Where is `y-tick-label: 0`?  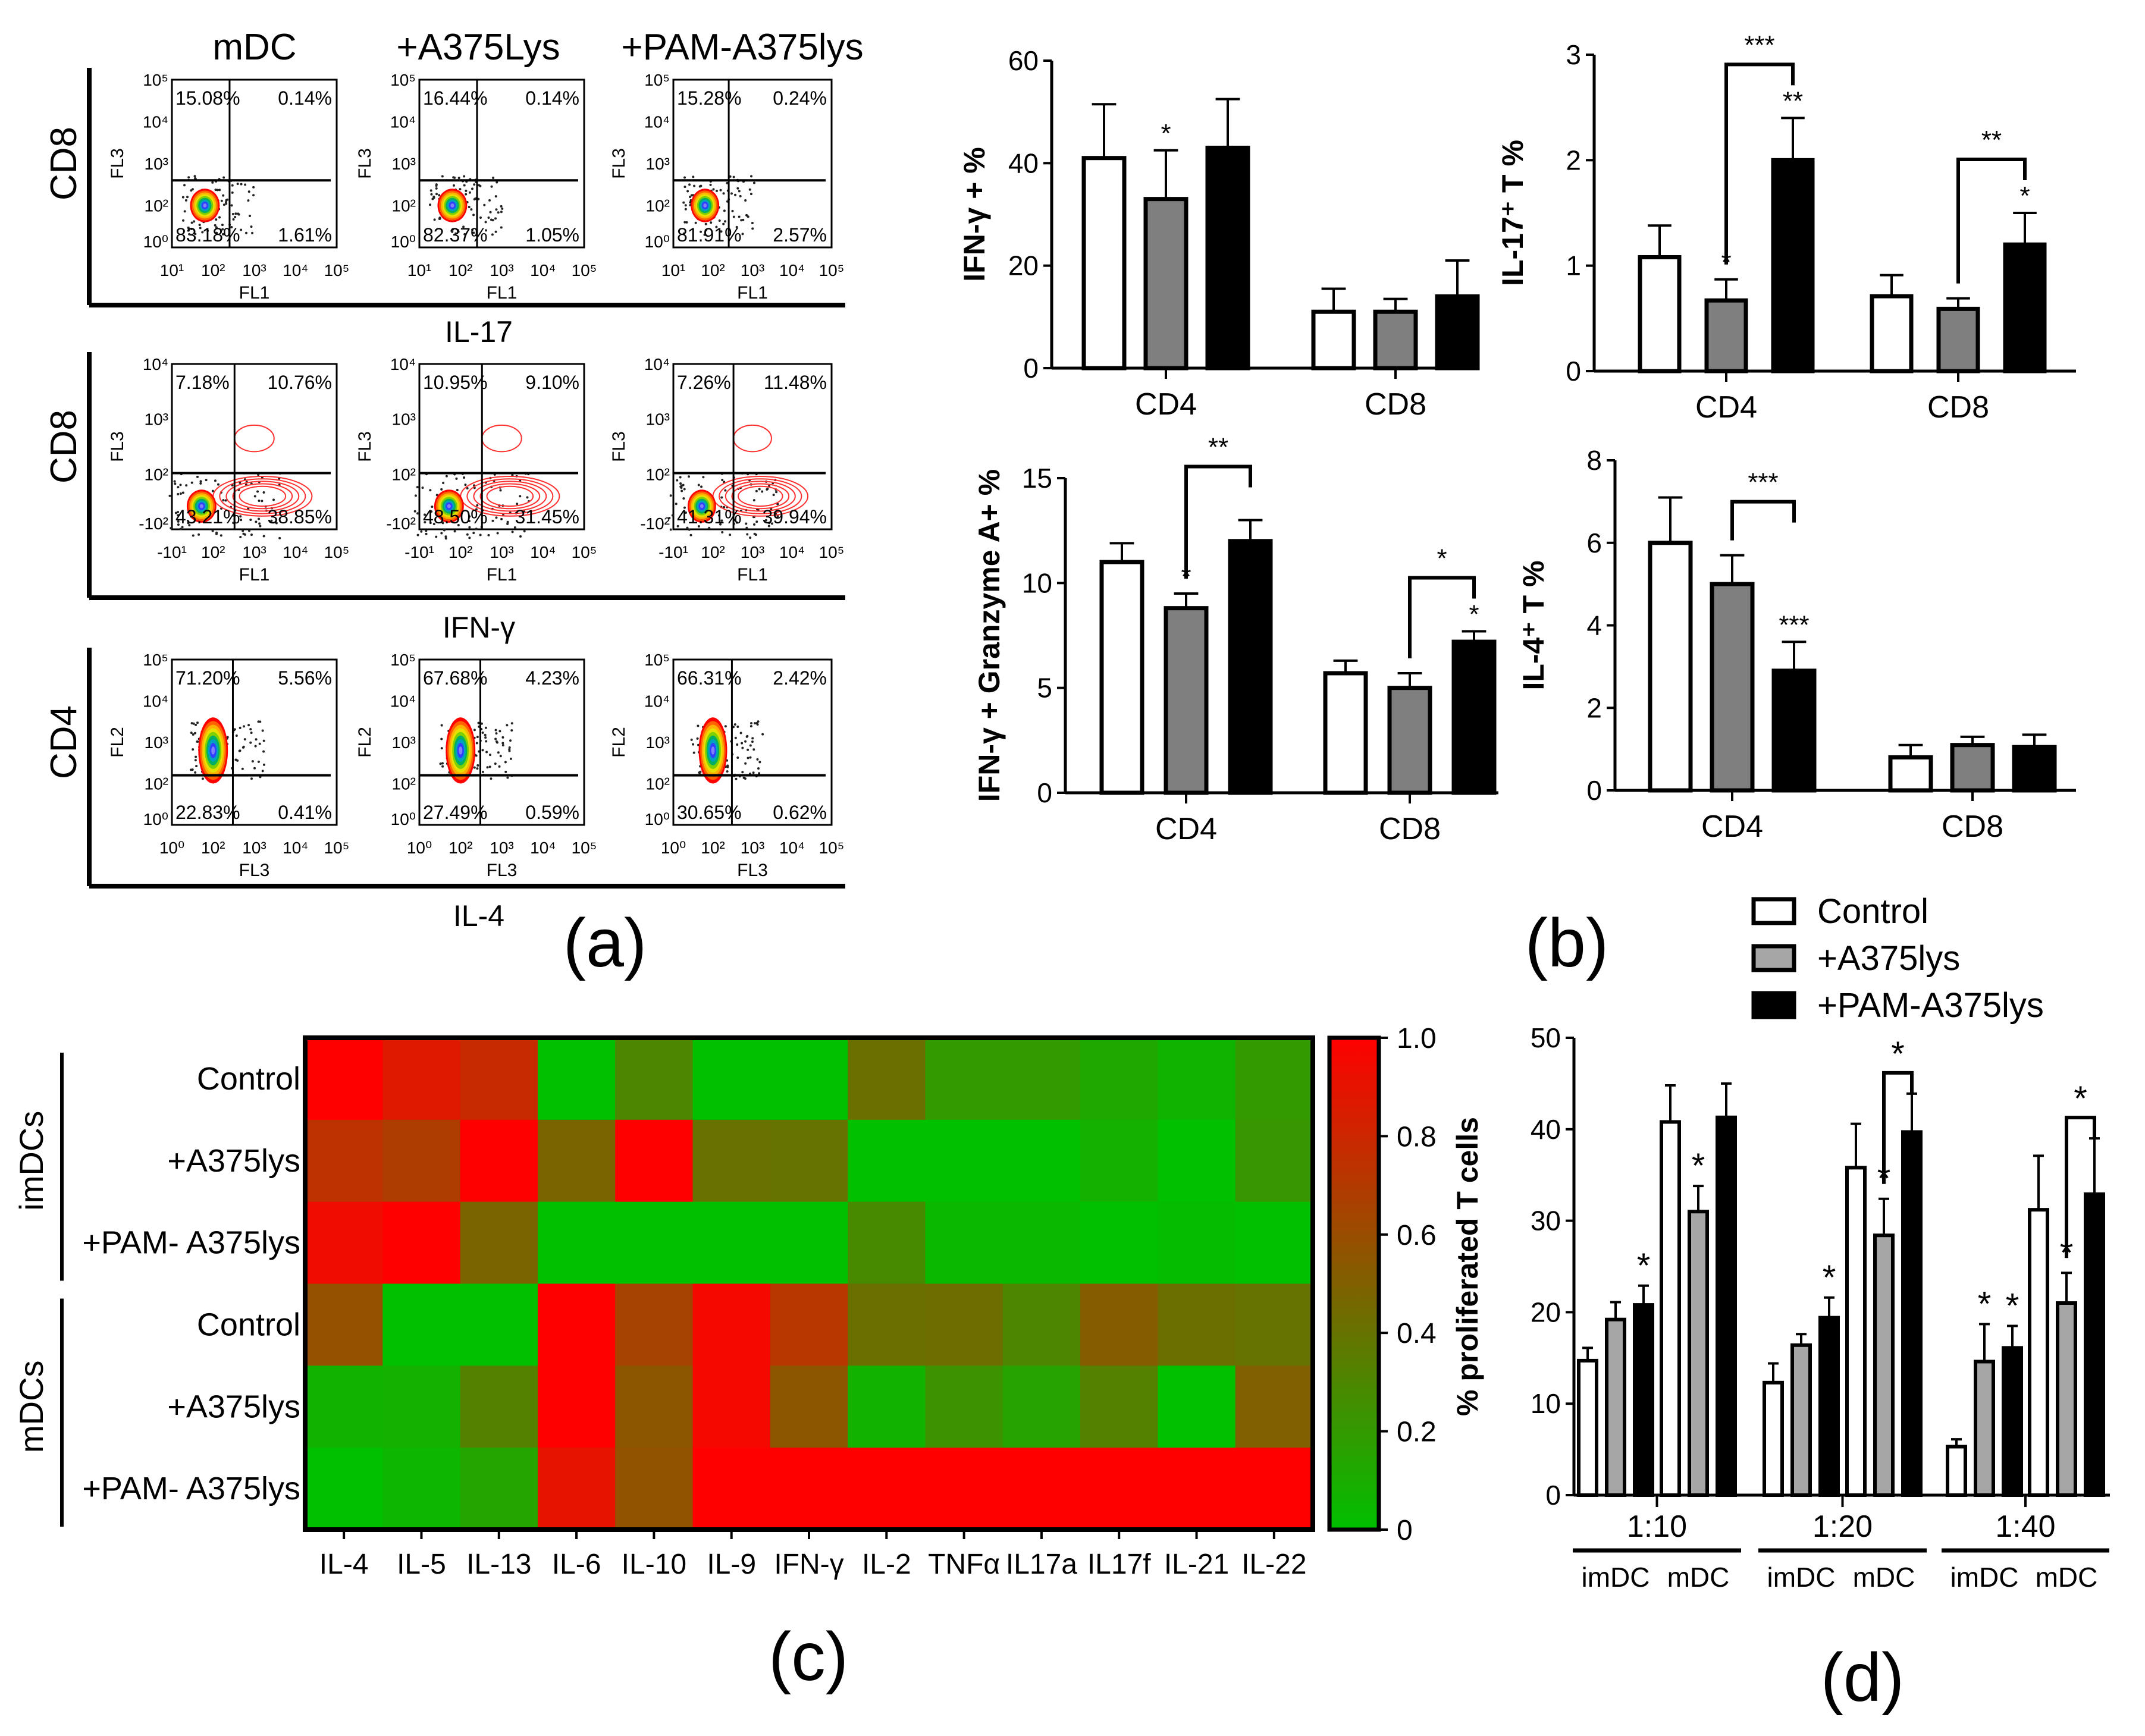 y-tick-label: 0 is located at coordinates (1031, 368).